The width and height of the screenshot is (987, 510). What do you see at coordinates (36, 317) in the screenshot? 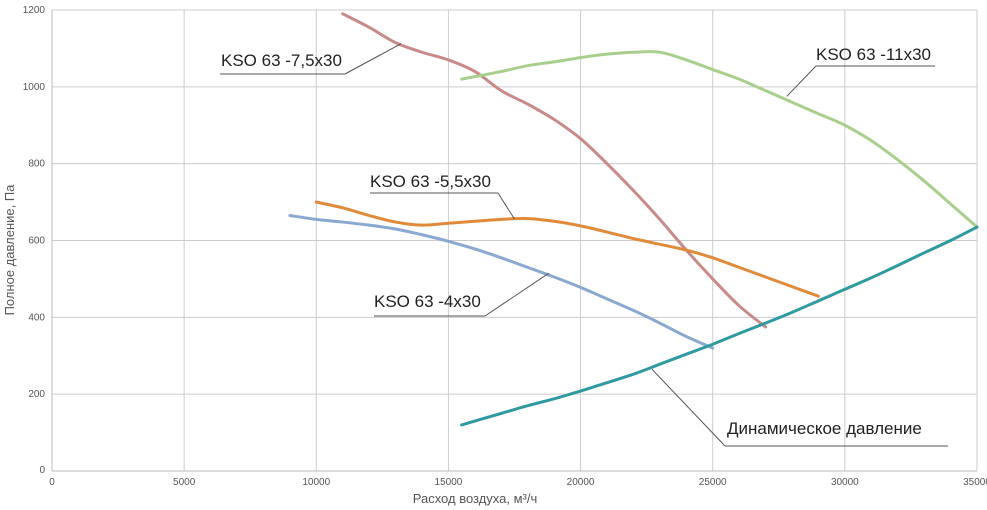
I see `y-tick-label: 400` at bounding box center [36, 317].